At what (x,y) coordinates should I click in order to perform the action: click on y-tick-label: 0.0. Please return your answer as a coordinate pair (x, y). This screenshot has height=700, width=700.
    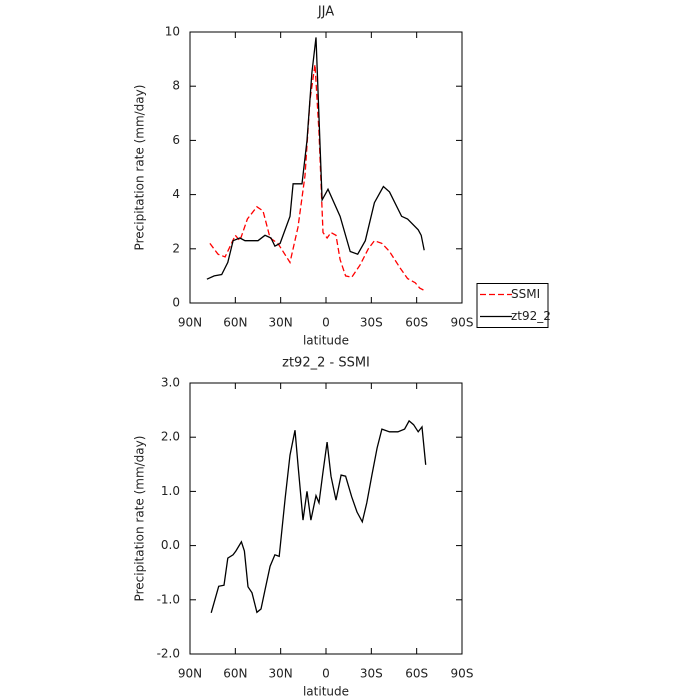
    Looking at the image, I should click on (170, 545).